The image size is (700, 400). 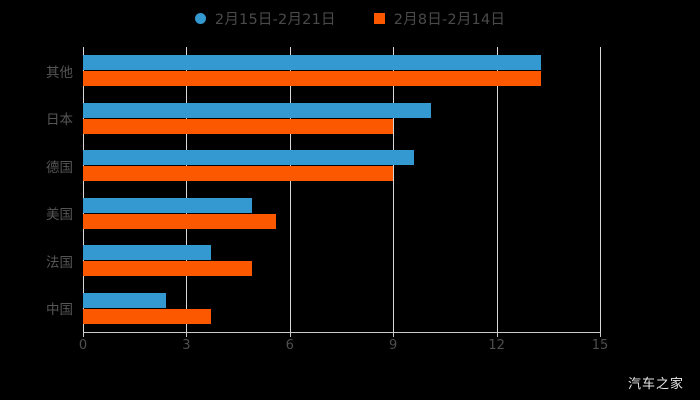 What do you see at coordinates (59, 310) in the screenshot?
I see `y-axis-label-中国: 中国` at bounding box center [59, 310].